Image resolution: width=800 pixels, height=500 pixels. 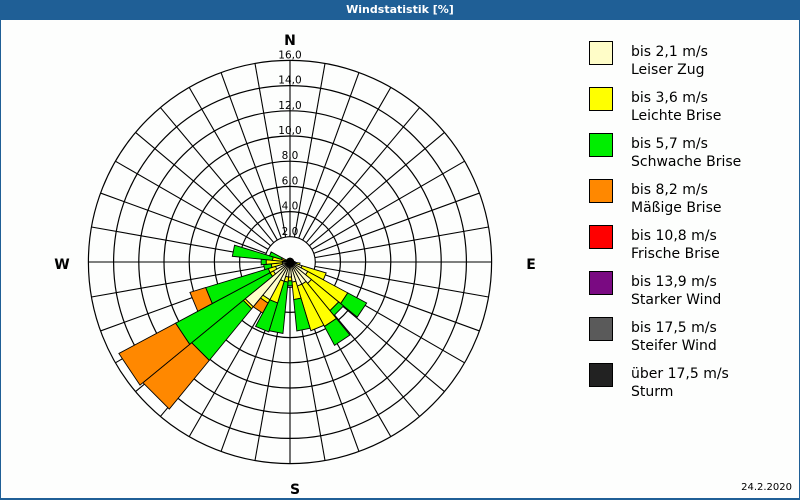 What do you see at coordinates (289, 106) in the screenshot?
I see `radial-tick-label: 12,0` at bounding box center [289, 106].